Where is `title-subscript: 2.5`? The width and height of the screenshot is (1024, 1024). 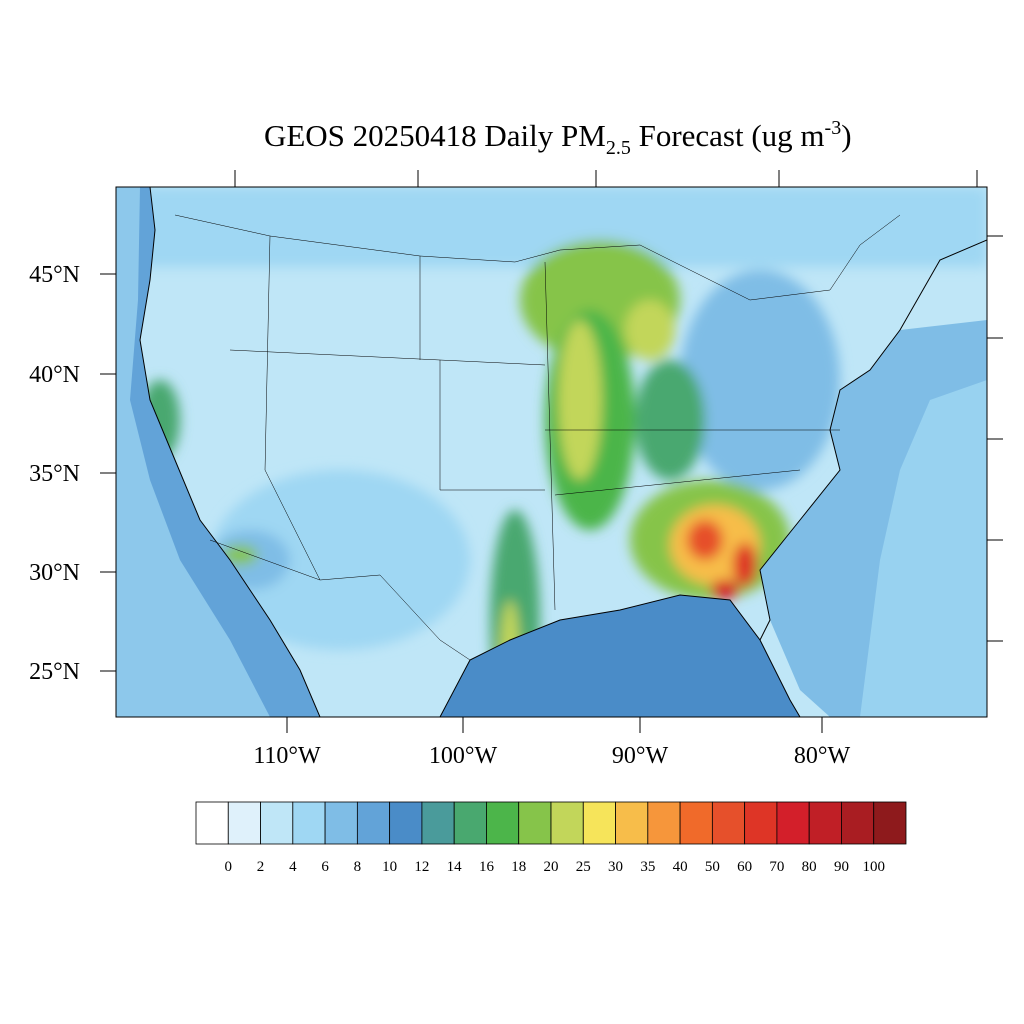
title-subscript: 2.5 is located at coordinates (618, 148).